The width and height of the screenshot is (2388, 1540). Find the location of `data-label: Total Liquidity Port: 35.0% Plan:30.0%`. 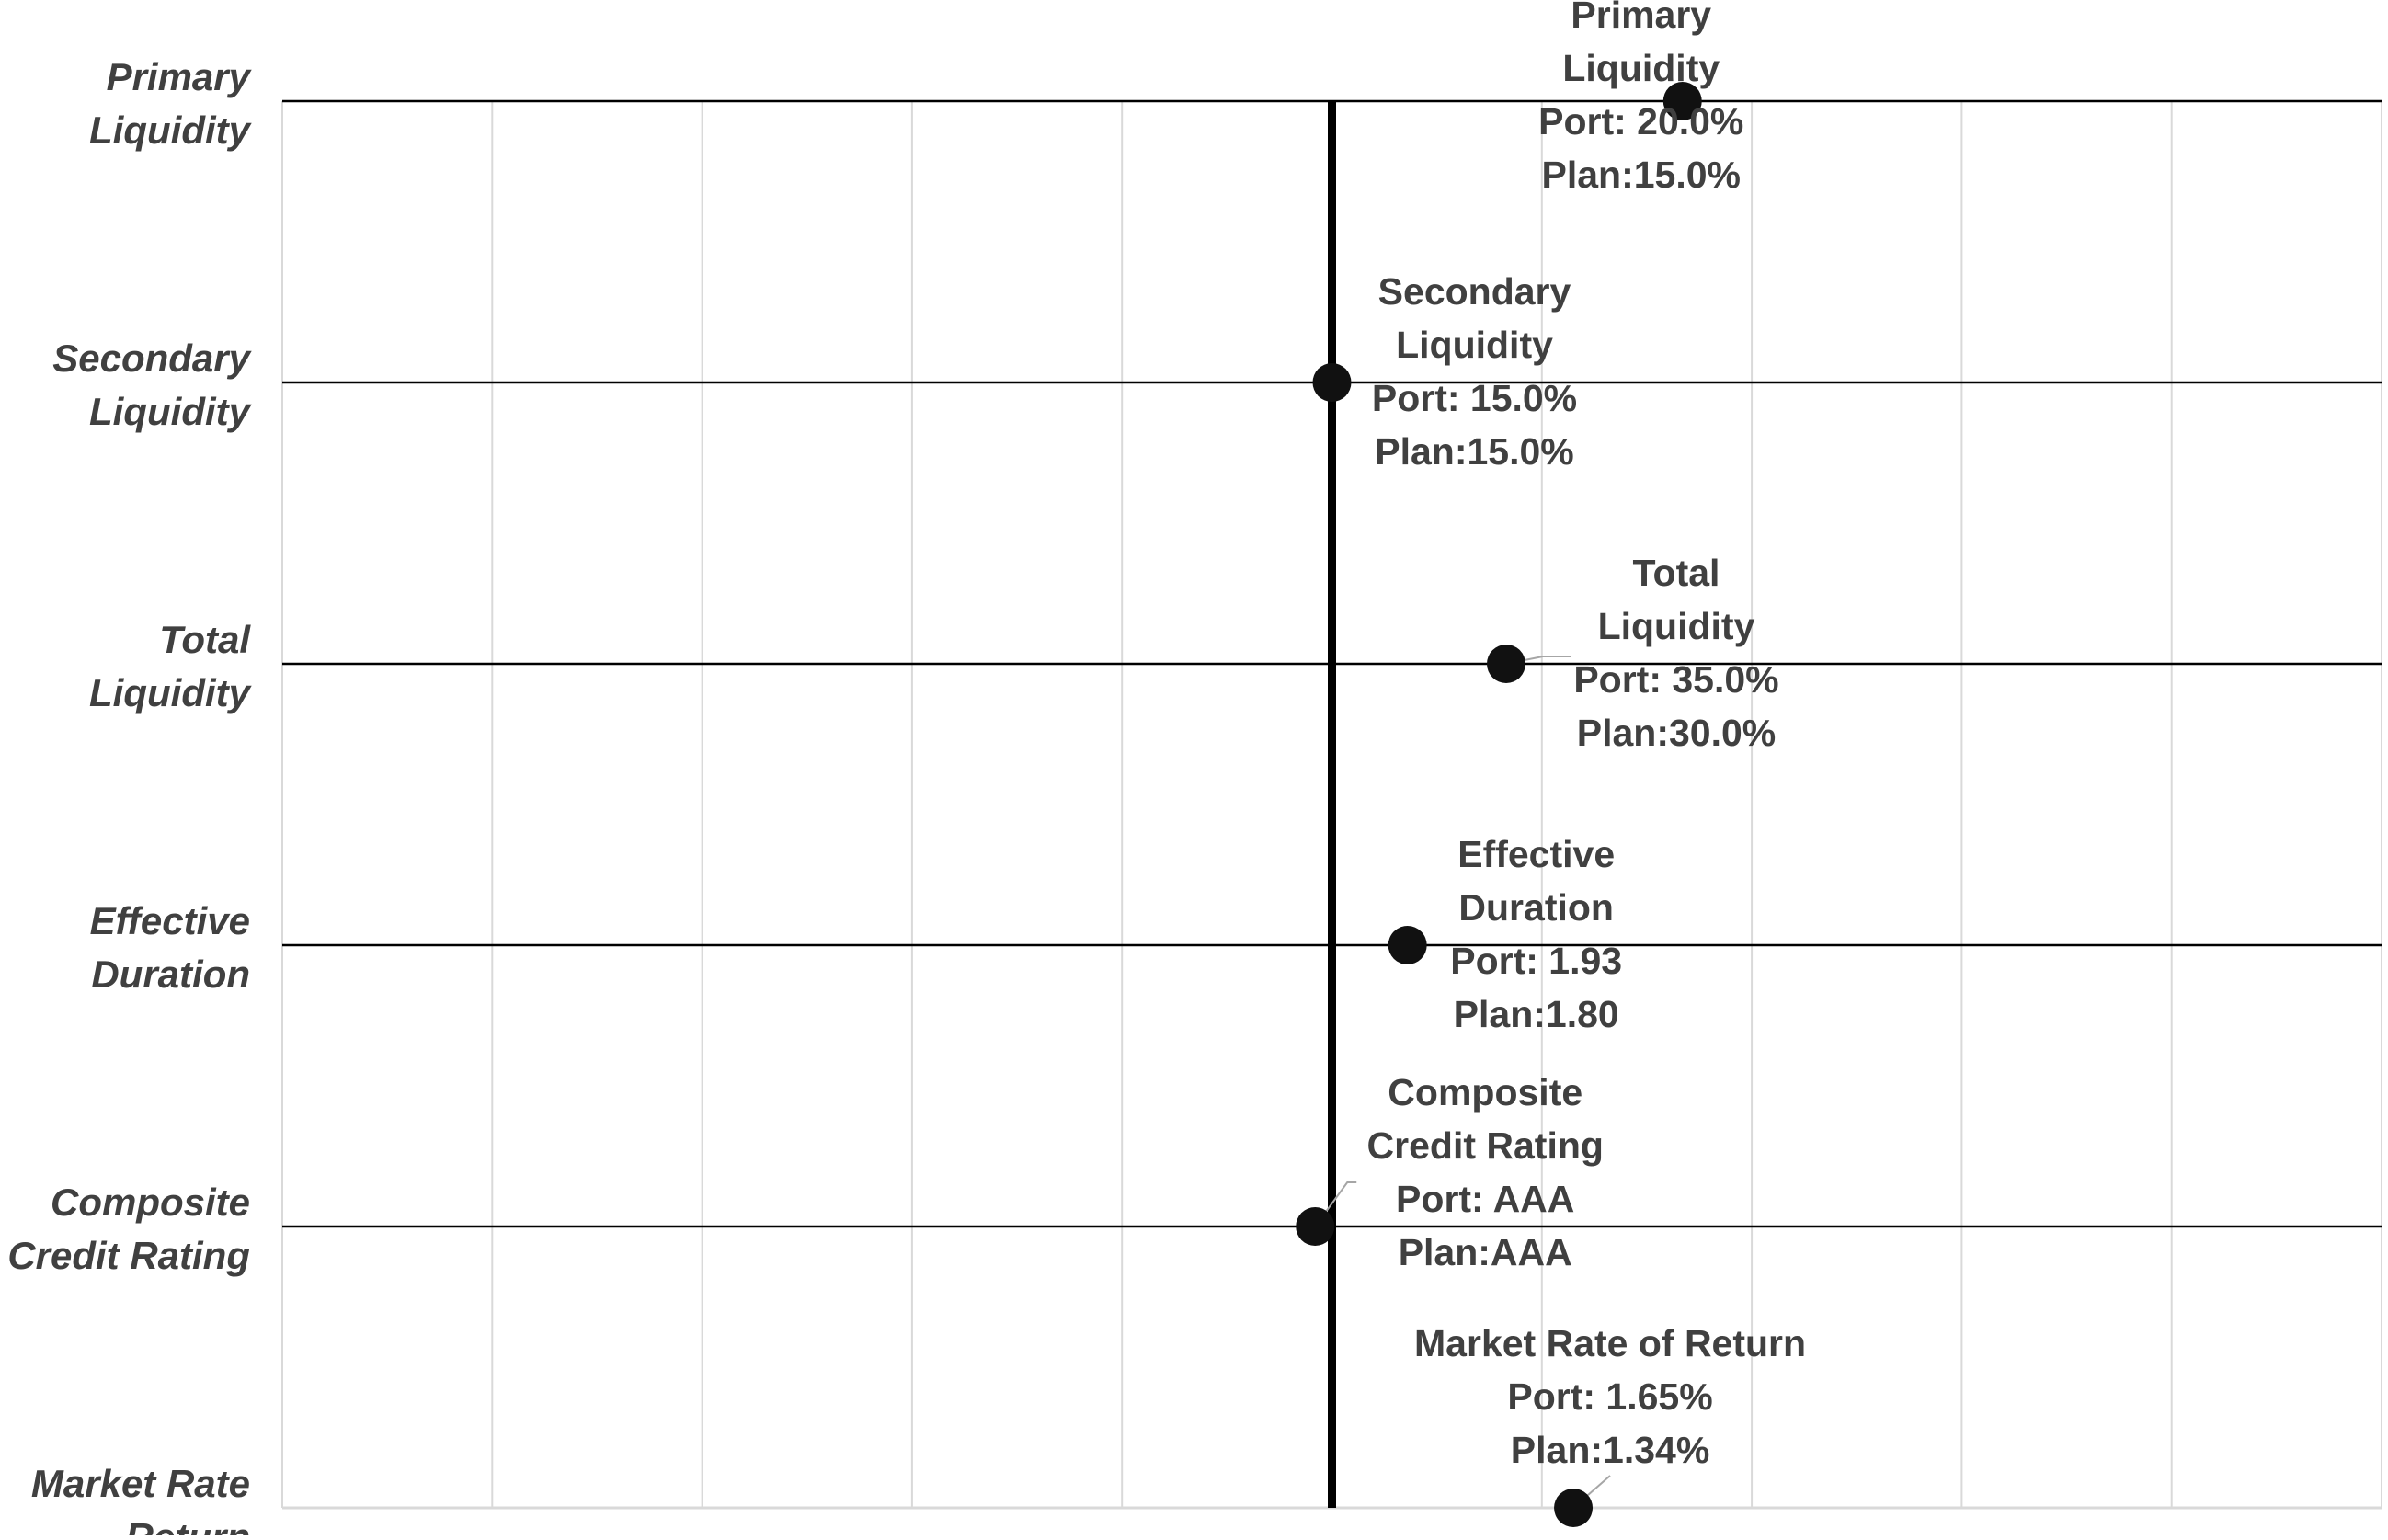

data-label: Total Liquidity Port: 35.0% Plan:30.0% is located at coordinates (1675, 653).